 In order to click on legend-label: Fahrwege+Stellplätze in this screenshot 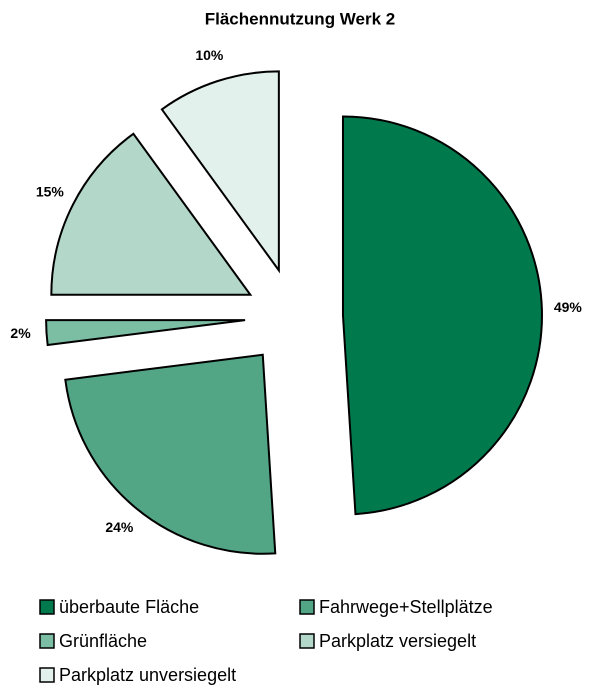, I will do `click(406, 607)`.